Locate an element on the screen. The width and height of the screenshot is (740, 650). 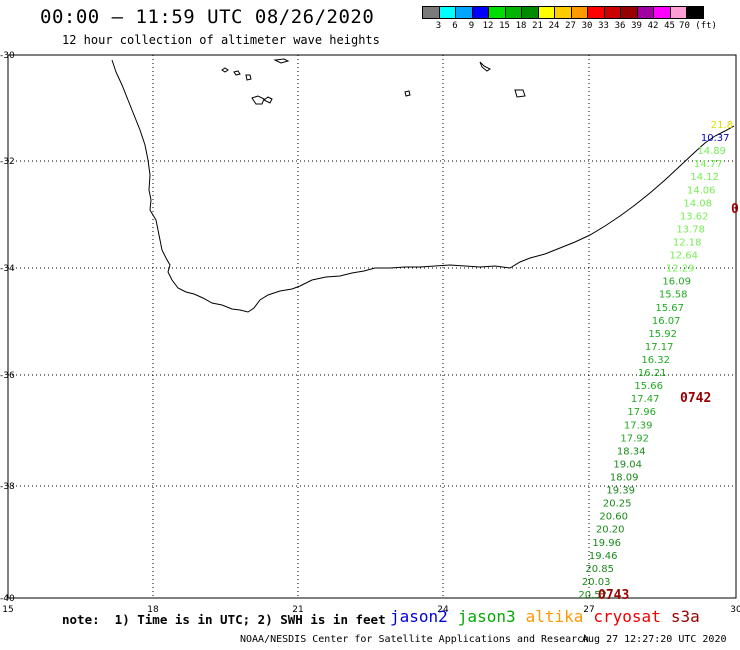
swh-reading: 16.09 is located at coordinates (676, 282).